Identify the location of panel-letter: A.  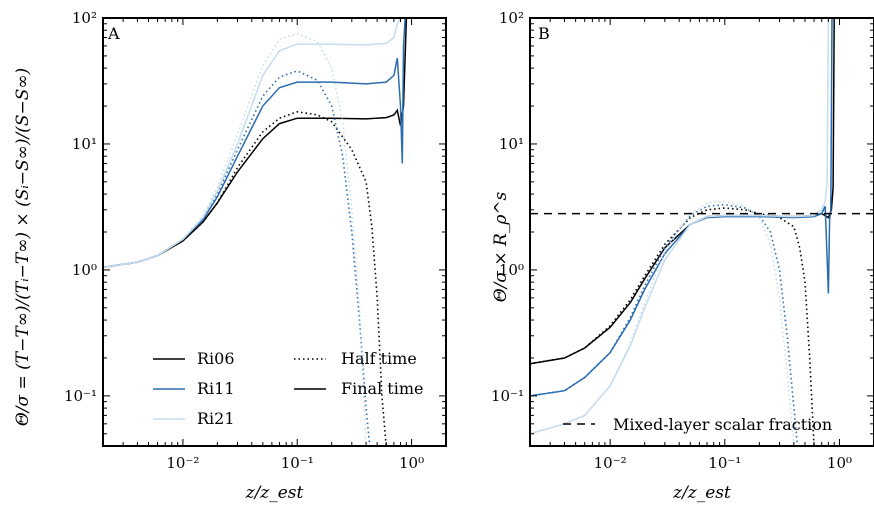
(113, 33).